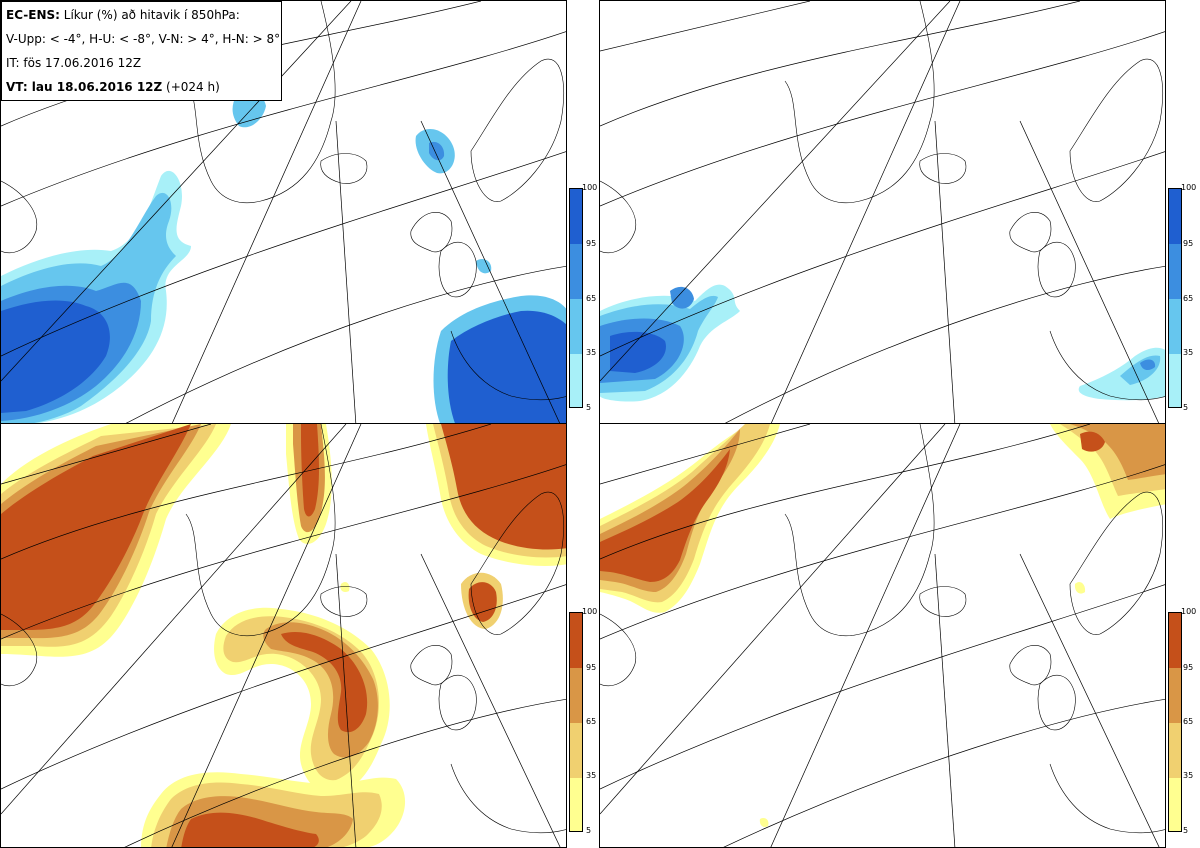 This screenshot has height=848, width=1200. What do you see at coordinates (576, 722) in the screenshot?
I see `colorbar-warm-left` at bounding box center [576, 722].